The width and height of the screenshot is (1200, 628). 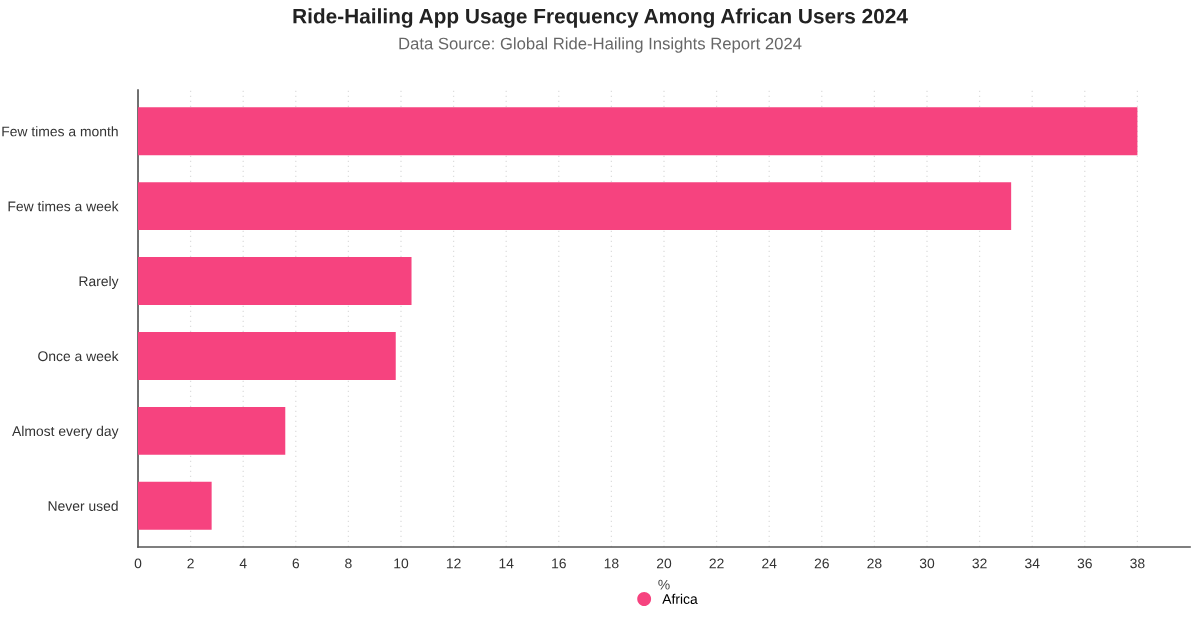 What do you see at coordinates (138, 563) in the screenshot?
I see `x-tick-label: 0` at bounding box center [138, 563].